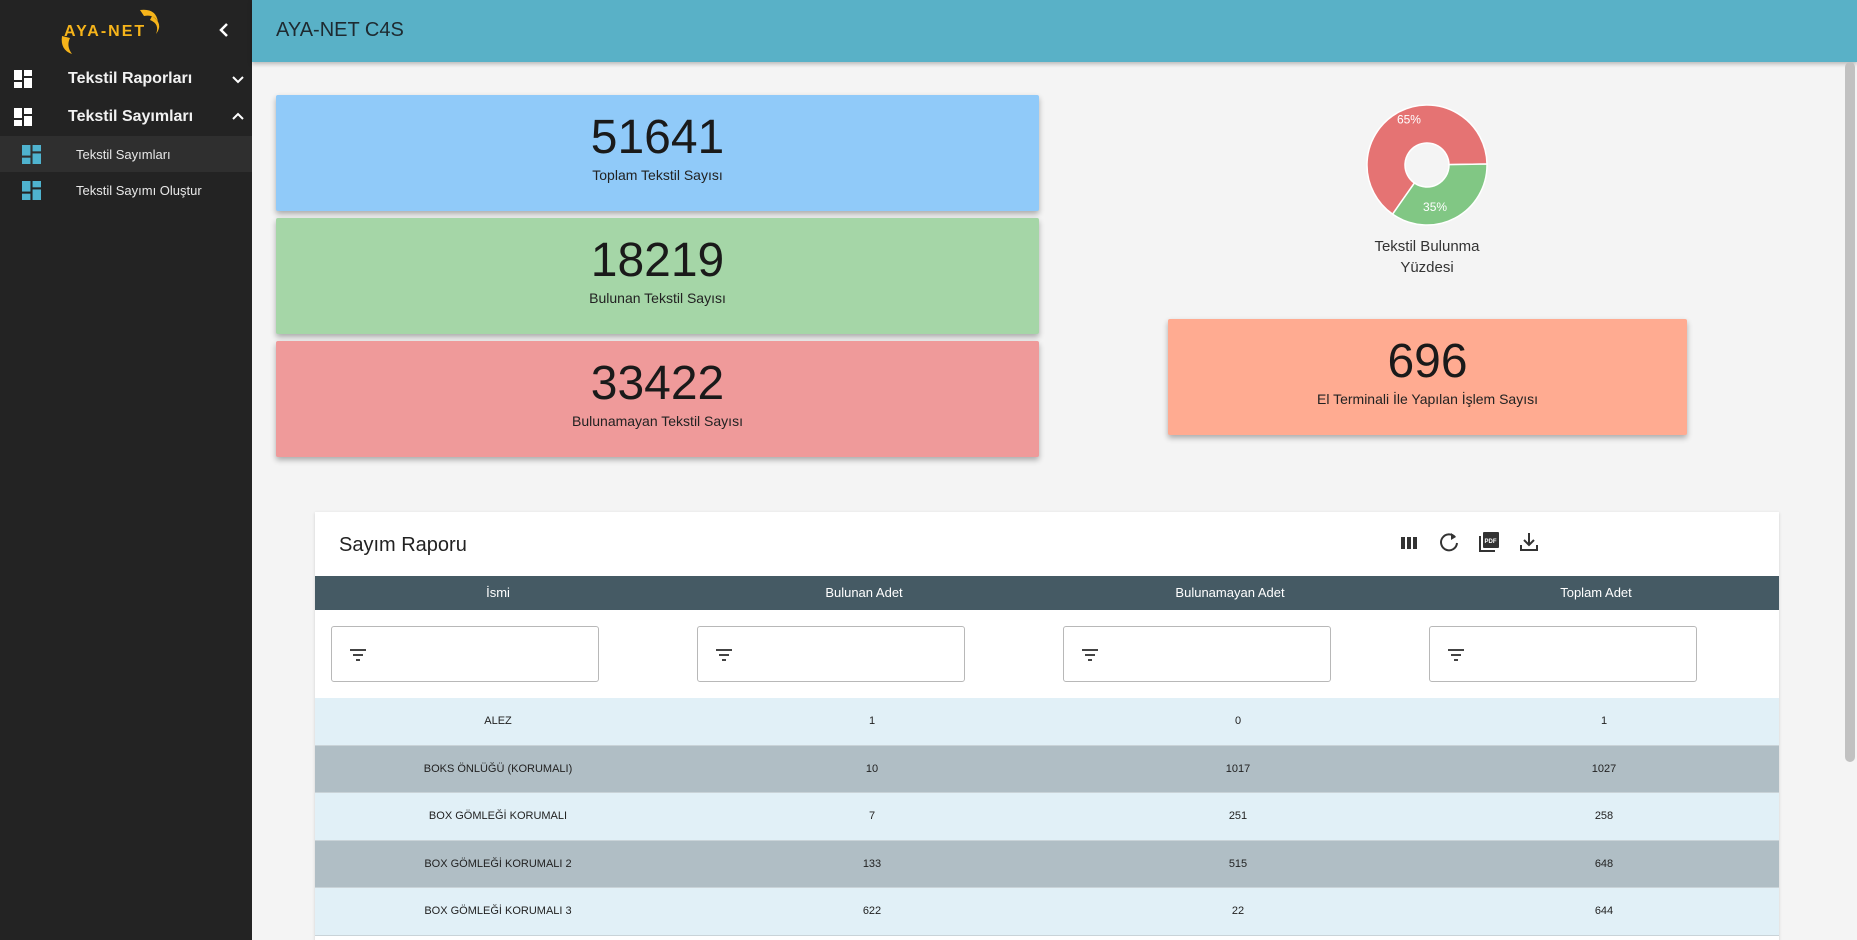 The height and width of the screenshot is (940, 1857). I want to click on filter-missing-field, so click(1197, 654).